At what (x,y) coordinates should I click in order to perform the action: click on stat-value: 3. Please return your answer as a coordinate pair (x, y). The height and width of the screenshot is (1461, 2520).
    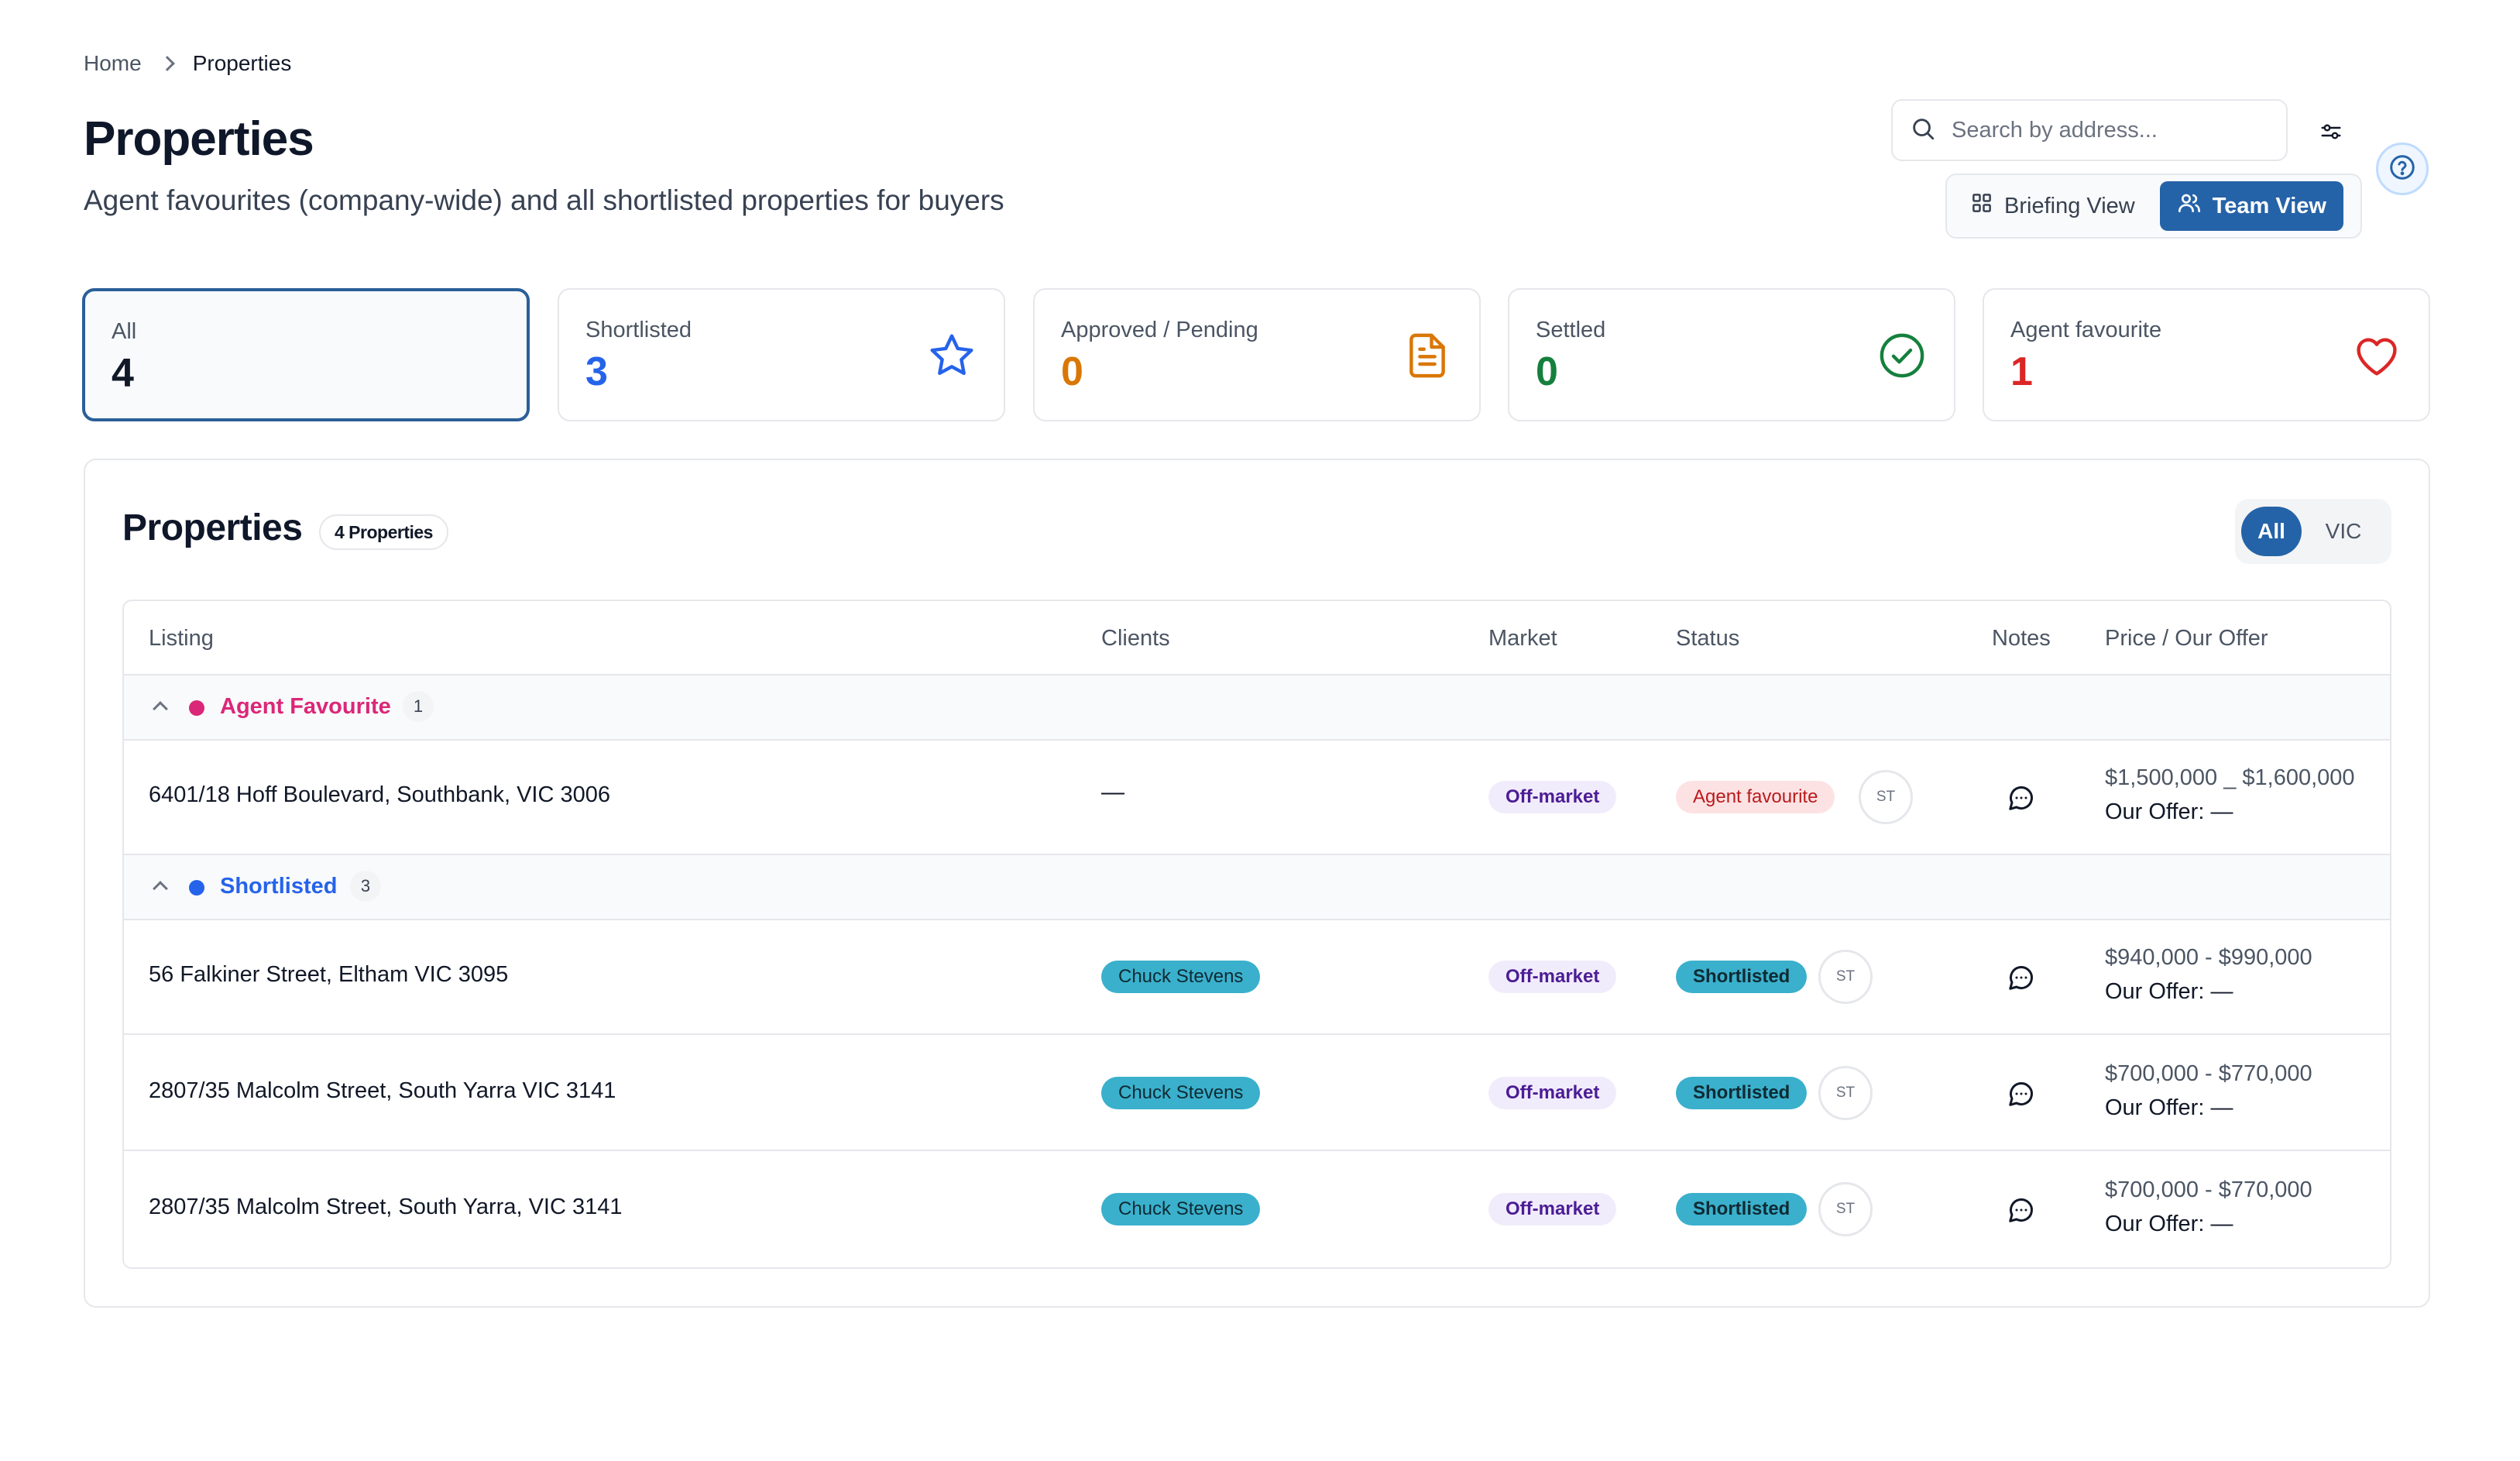
    Looking at the image, I should click on (596, 371).